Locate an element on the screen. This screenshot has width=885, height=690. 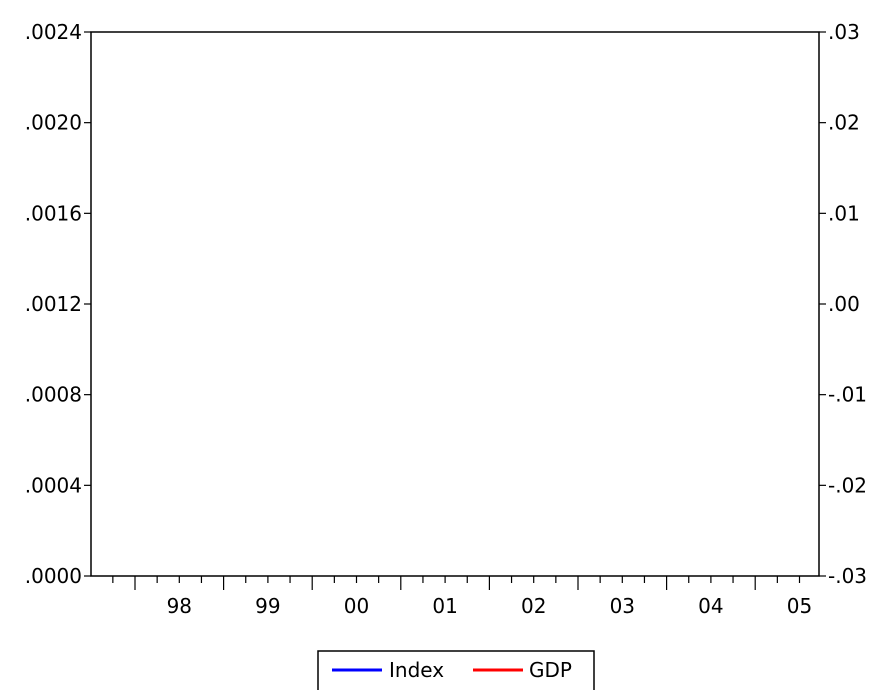
x-tick-label: 02 is located at coordinates (533, 606).